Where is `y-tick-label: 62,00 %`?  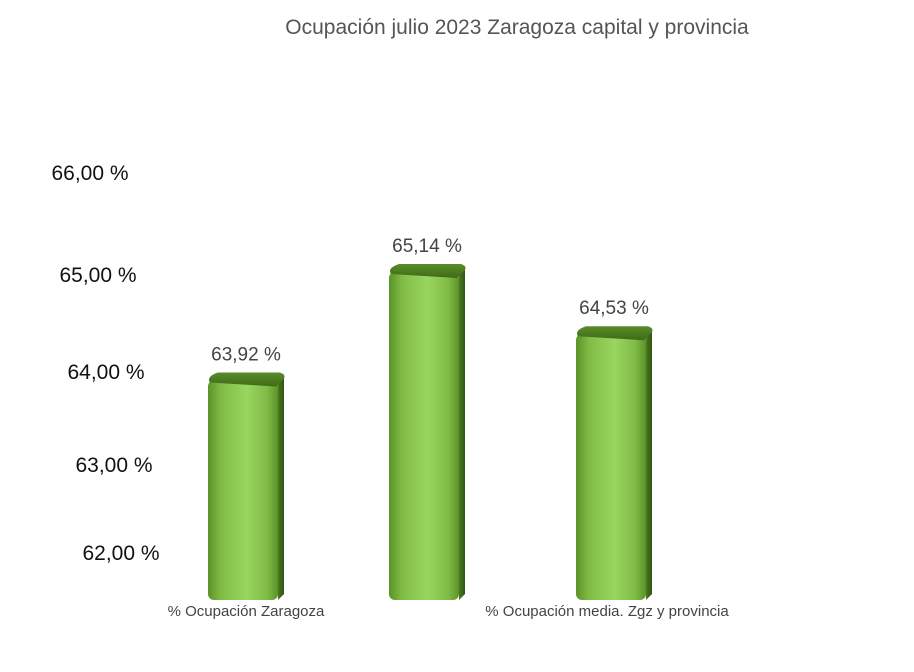
y-tick-label: 62,00 % is located at coordinates (120, 553).